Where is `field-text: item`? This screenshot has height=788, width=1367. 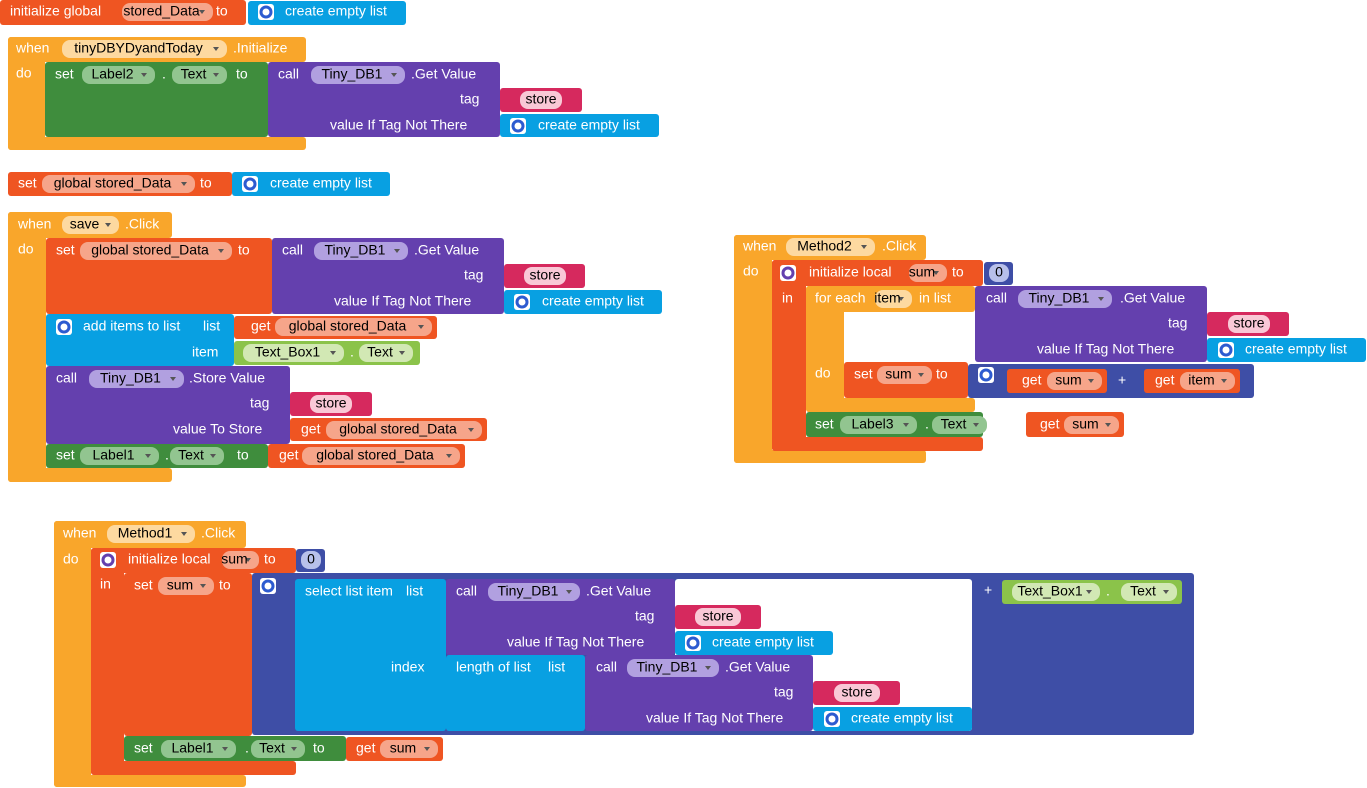
field-text: item is located at coordinates (1201, 380).